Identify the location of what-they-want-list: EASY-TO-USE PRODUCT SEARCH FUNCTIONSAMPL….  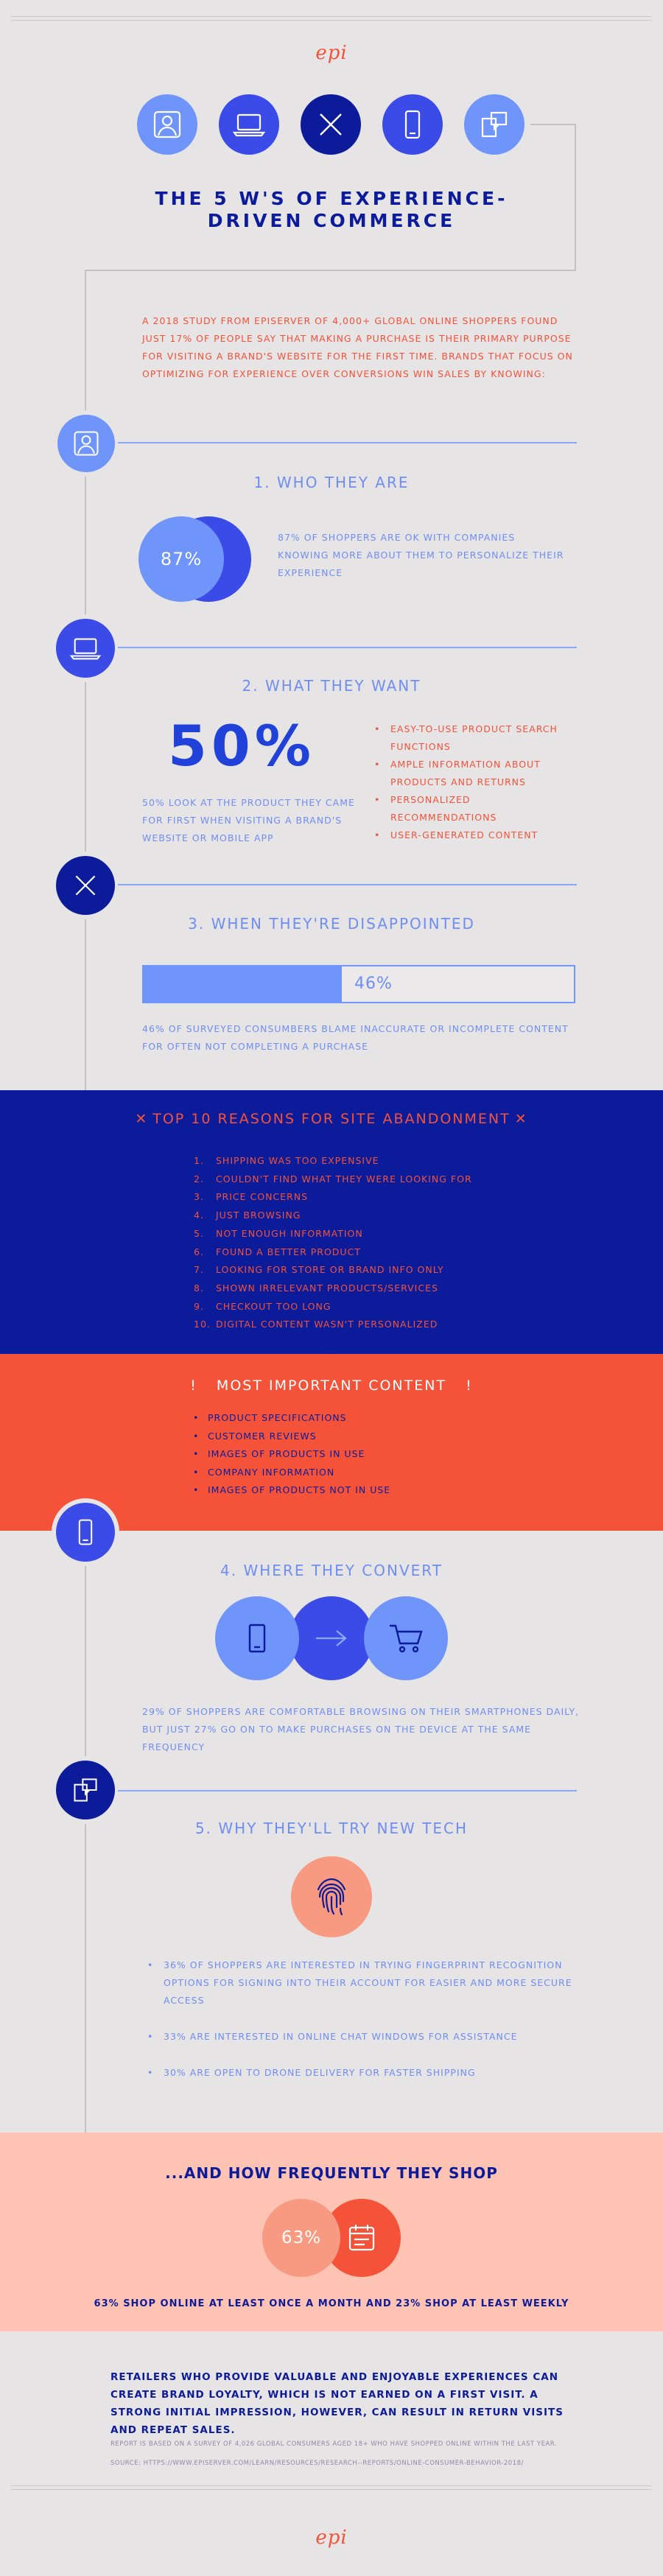
(474, 782).